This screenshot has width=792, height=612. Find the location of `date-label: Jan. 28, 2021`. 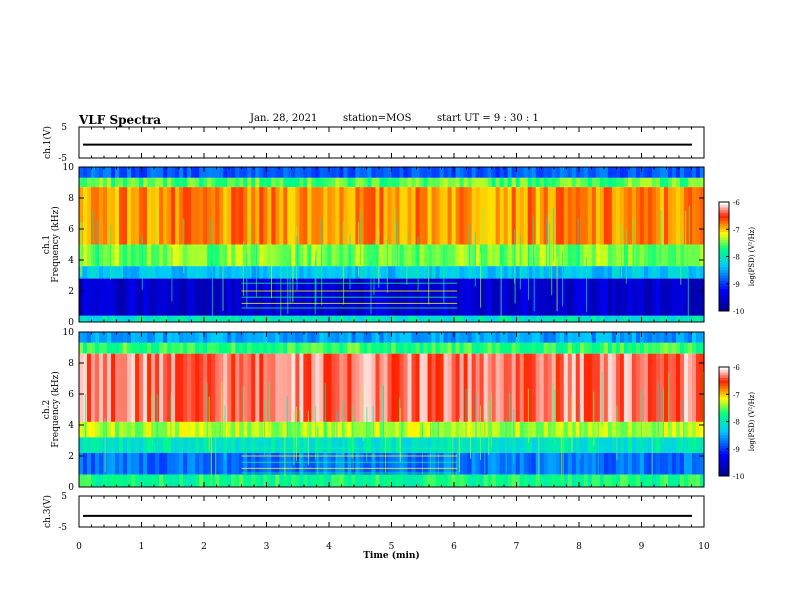

date-label: Jan. 28, 2021 is located at coordinates (284, 118).